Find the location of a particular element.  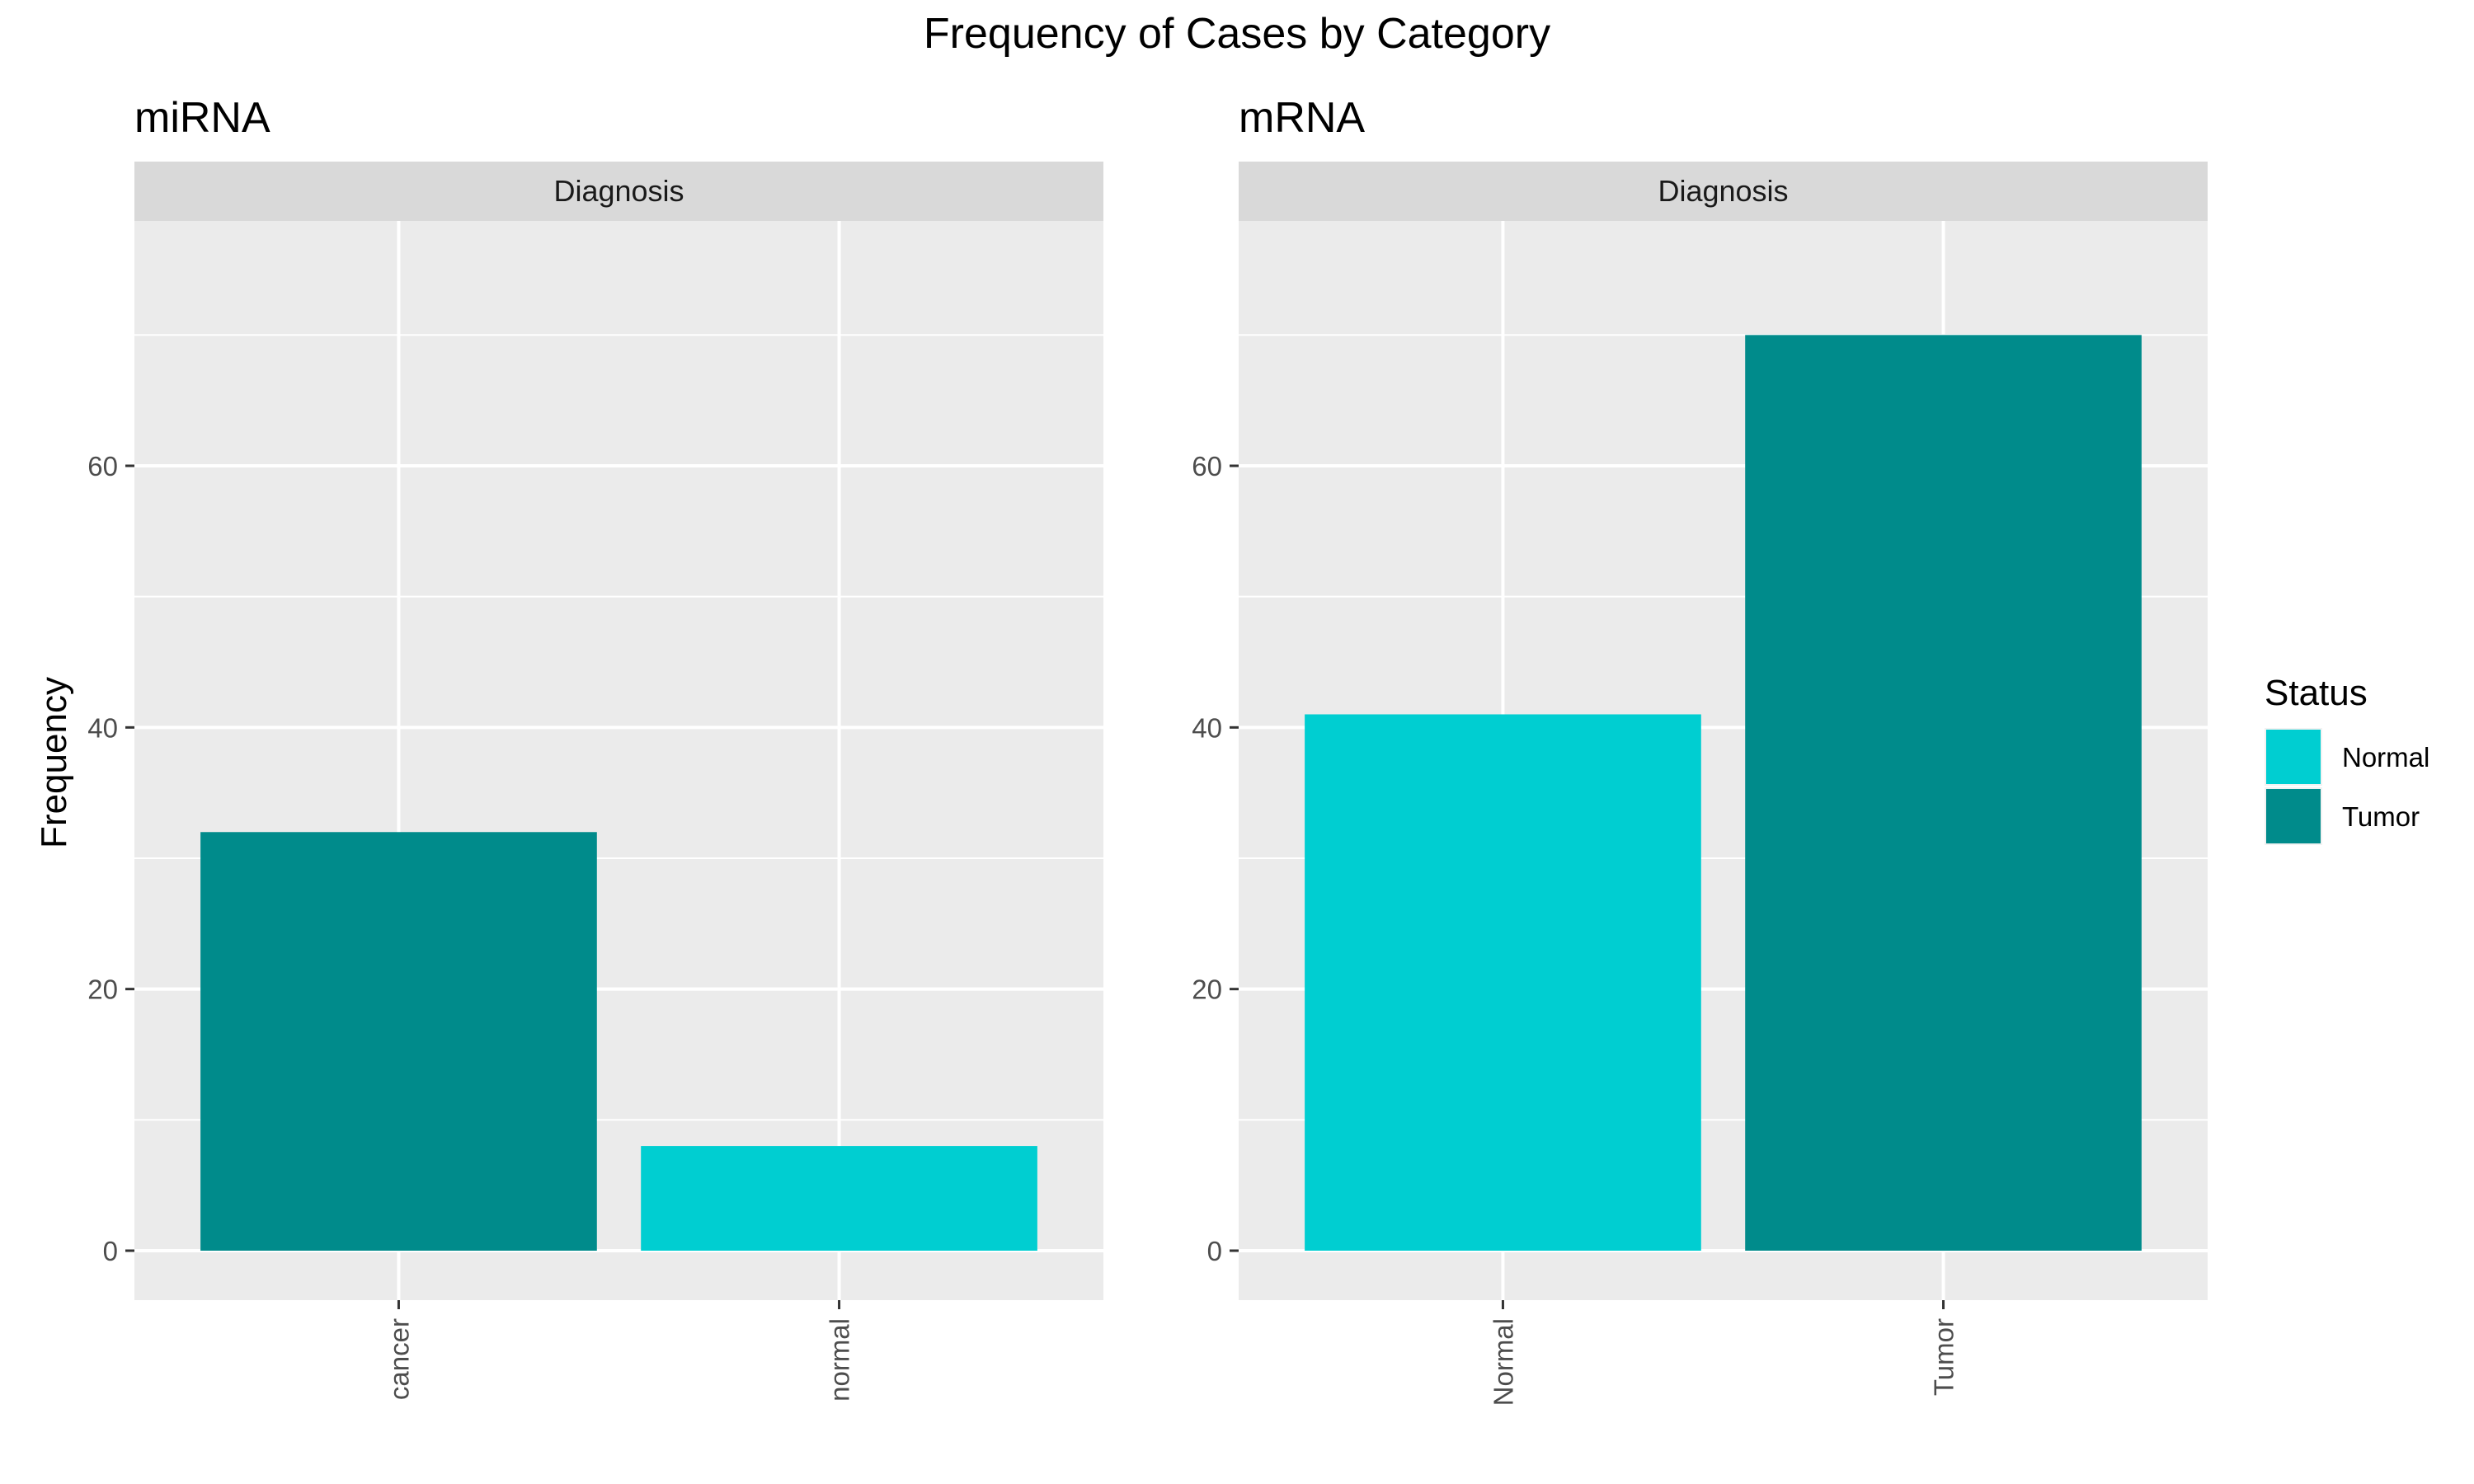

bar-tumor is located at coordinates (1943, 793).